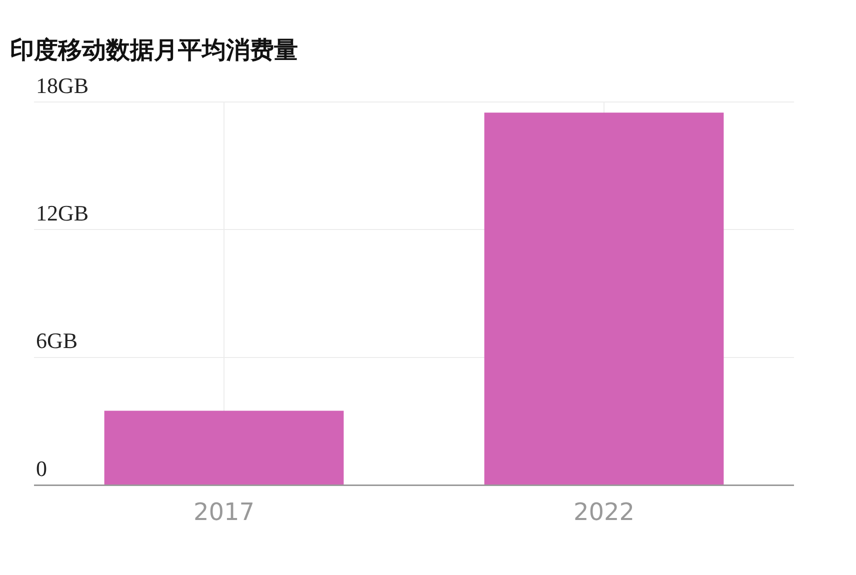 The width and height of the screenshot is (856, 575). I want to click on x-tick-label: 2017, so click(224, 512).